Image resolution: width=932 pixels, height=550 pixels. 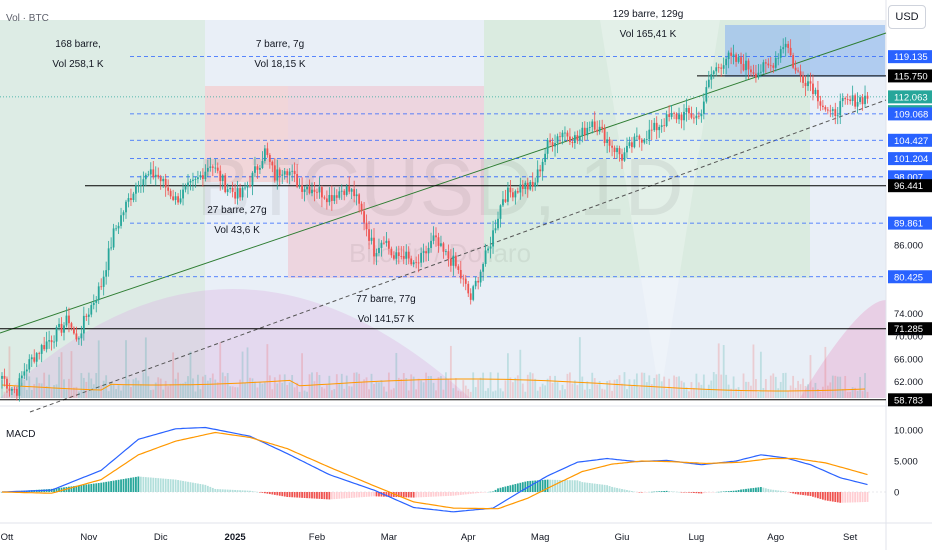 I want to click on price-badge-label: 98.007, so click(x=908, y=177).